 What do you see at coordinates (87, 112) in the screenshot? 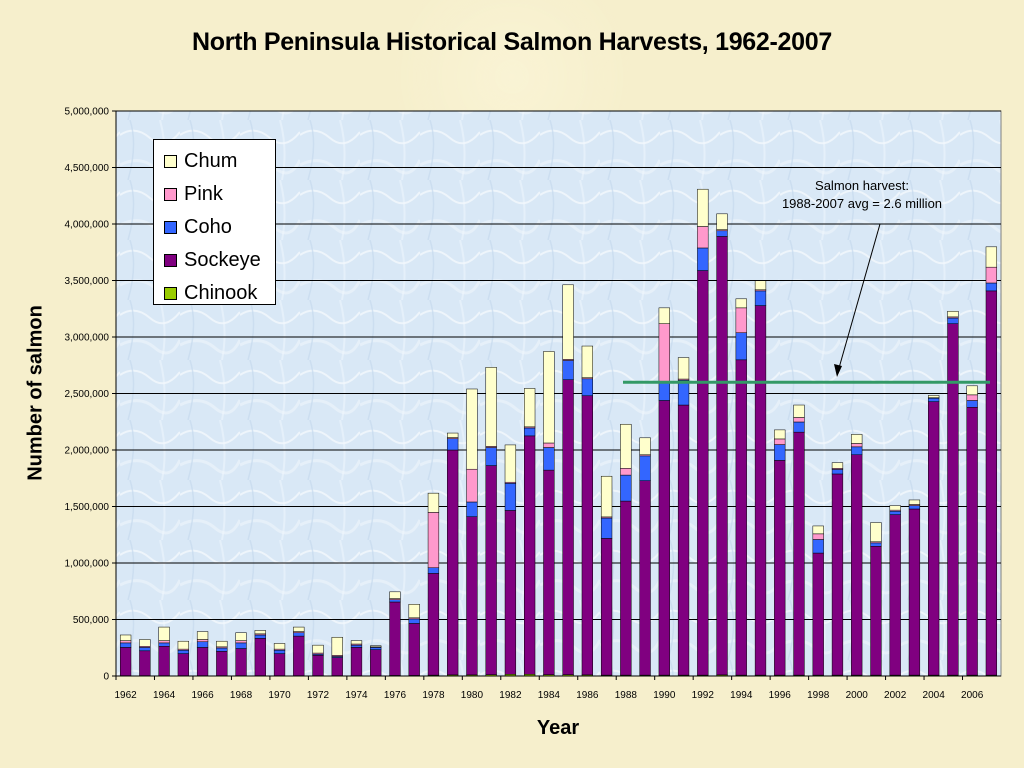
I see `y-tick-label: 5,000,000` at bounding box center [87, 112].